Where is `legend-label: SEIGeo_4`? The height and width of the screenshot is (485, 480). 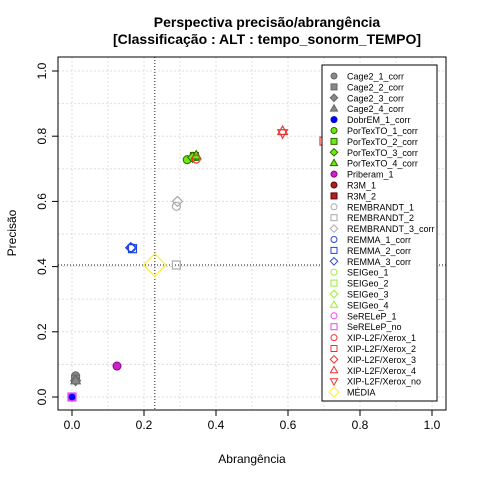
legend-label: SEIGeo_4 is located at coordinates (368, 305).